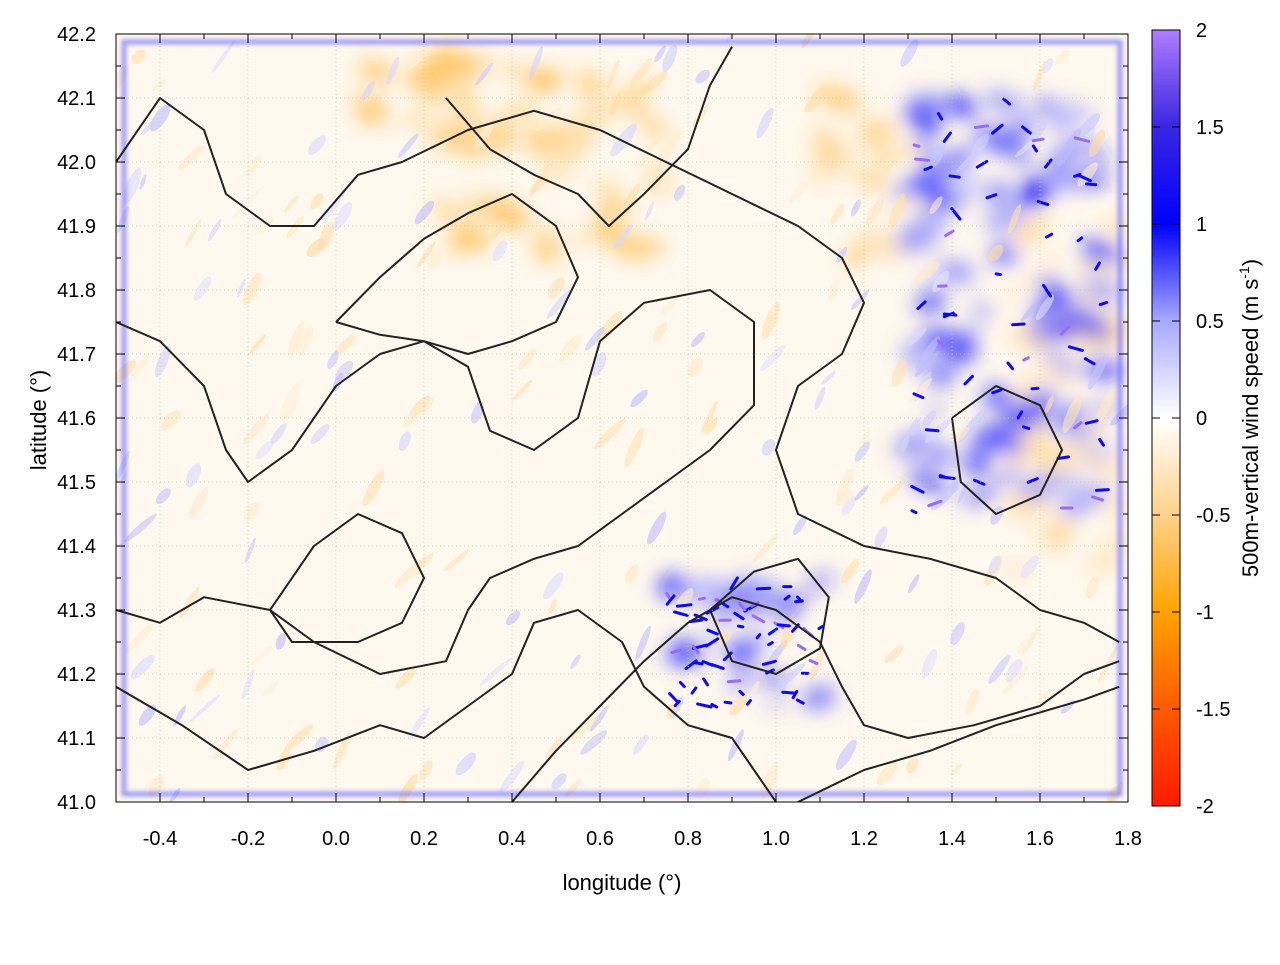 The height and width of the screenshot is (965, 1280). I want to click on colorbar-tick-label: -2, so click(1205, 807).